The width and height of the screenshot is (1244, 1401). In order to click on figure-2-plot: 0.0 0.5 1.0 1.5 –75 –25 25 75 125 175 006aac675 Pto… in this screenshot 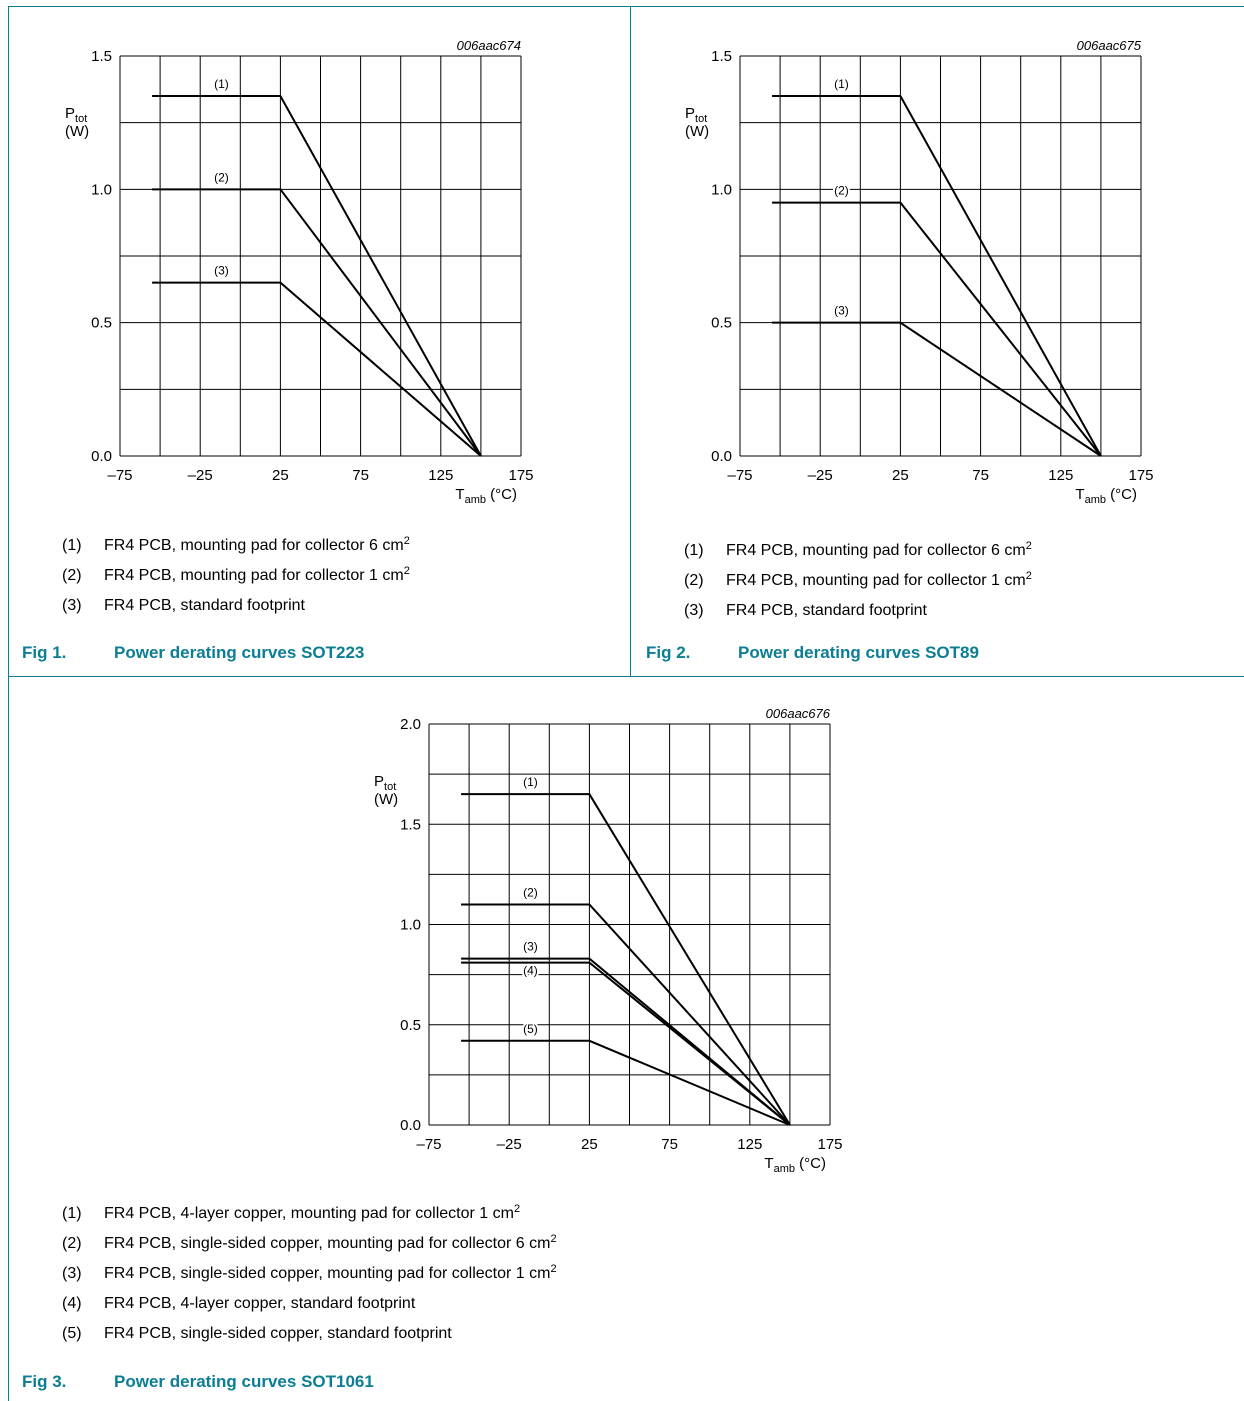, I will do `click(919, 272)`.